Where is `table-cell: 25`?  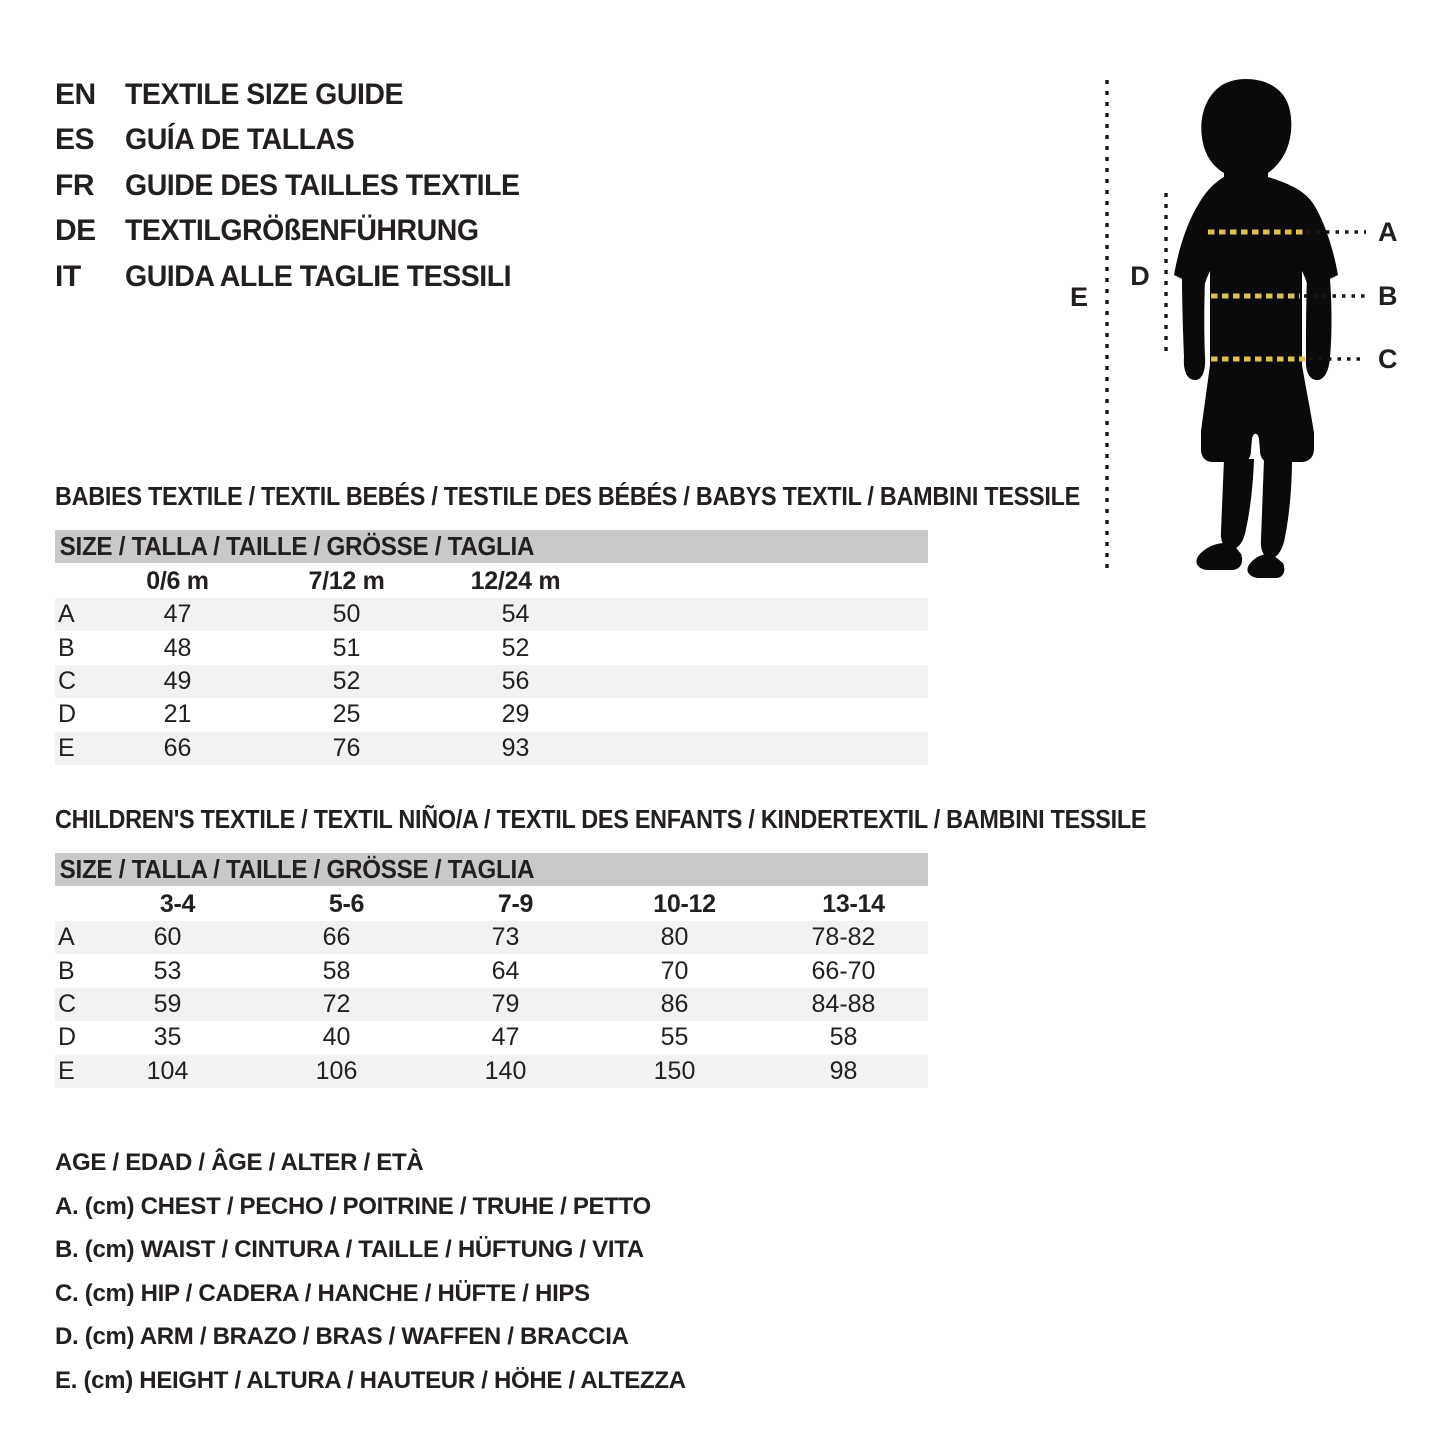
table-cell: 25 is located at coordinates (346, 714).